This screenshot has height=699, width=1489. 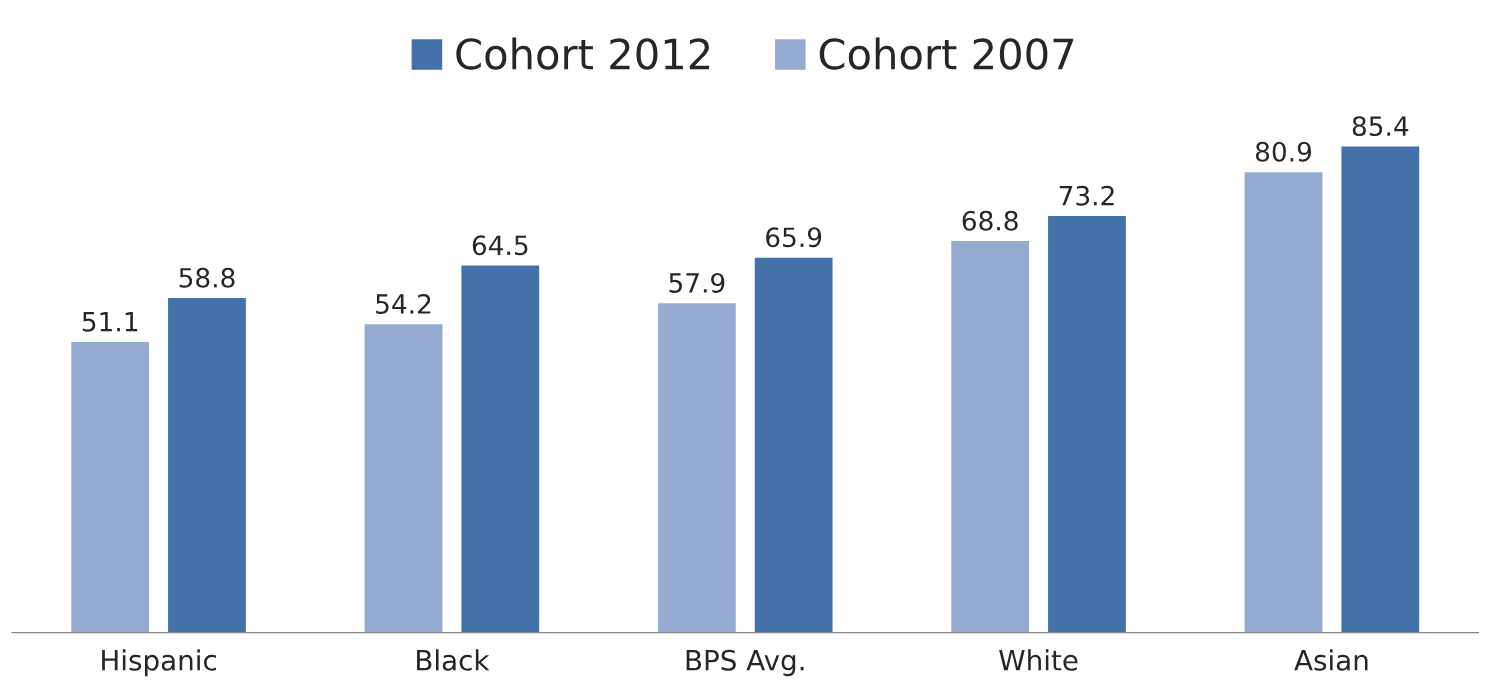 I want to click on x-tick-label: Hispanic, so click(x=159, y=663).